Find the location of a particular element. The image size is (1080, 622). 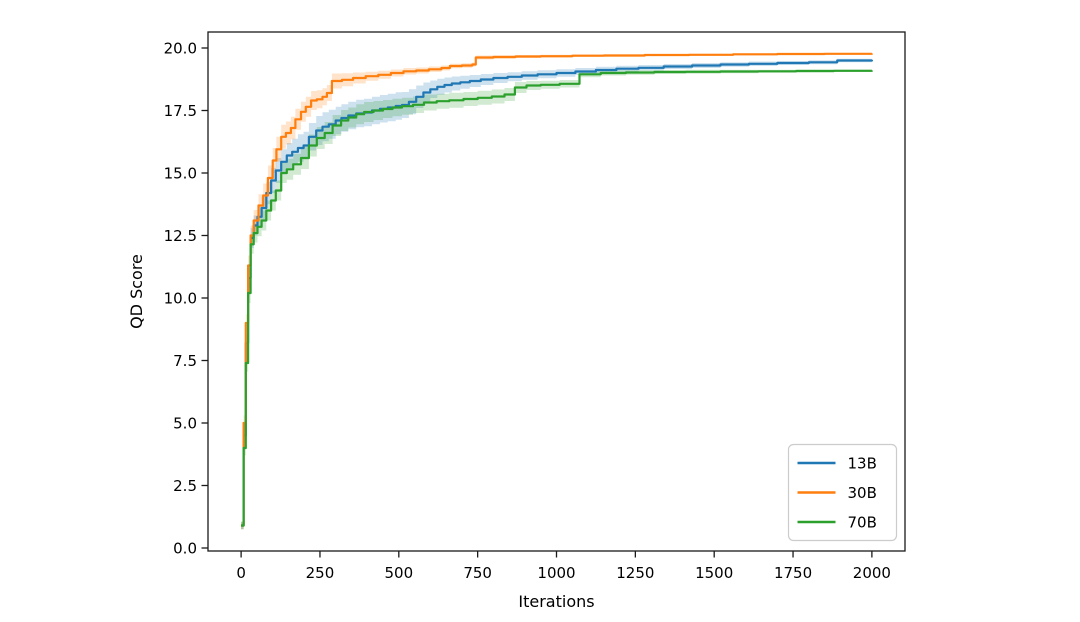

legend-label-30B: 30B is located at coordinates (862, 493).